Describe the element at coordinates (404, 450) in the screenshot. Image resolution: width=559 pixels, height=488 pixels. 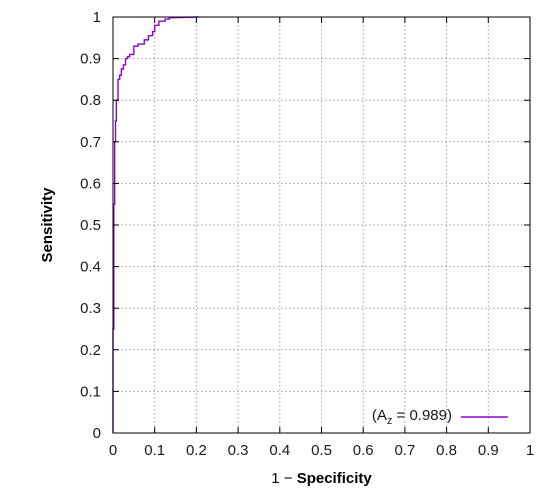
I see `x-tick-label: 0.7` at that location.